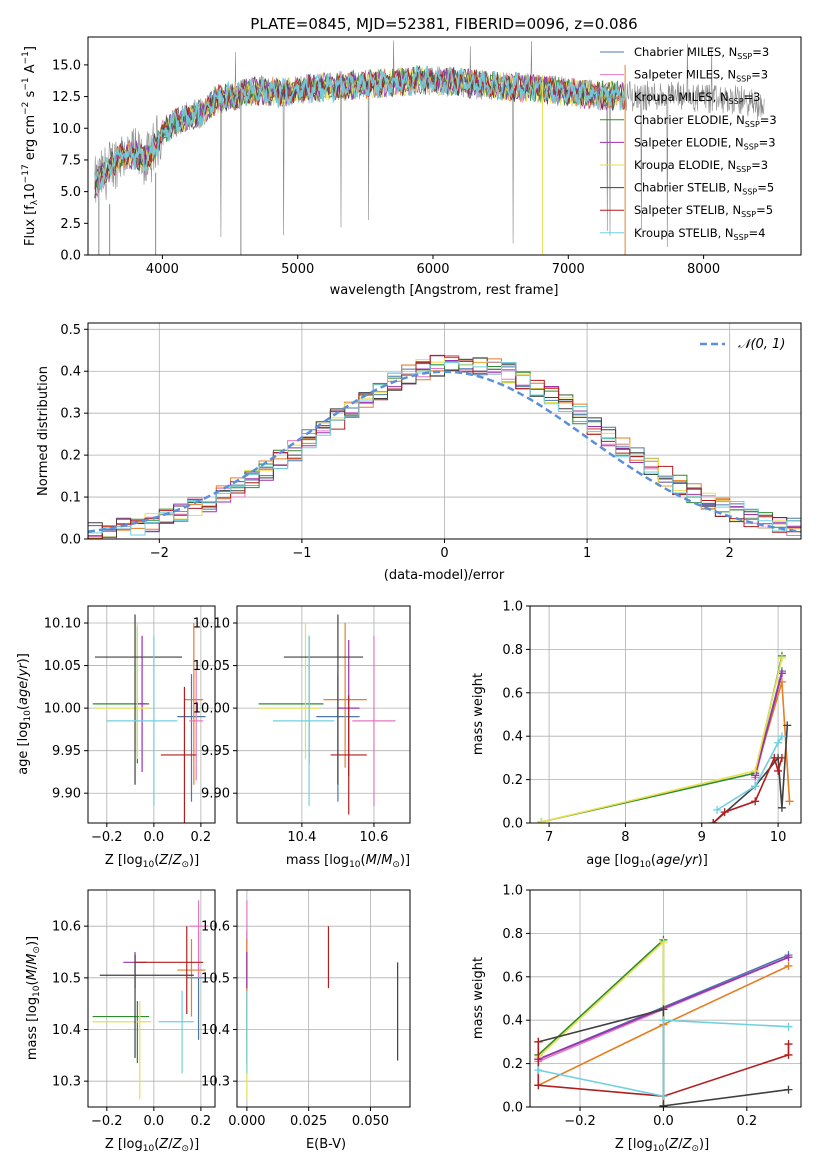  I want to click on x-tick-label: 0, so click(444, 553).